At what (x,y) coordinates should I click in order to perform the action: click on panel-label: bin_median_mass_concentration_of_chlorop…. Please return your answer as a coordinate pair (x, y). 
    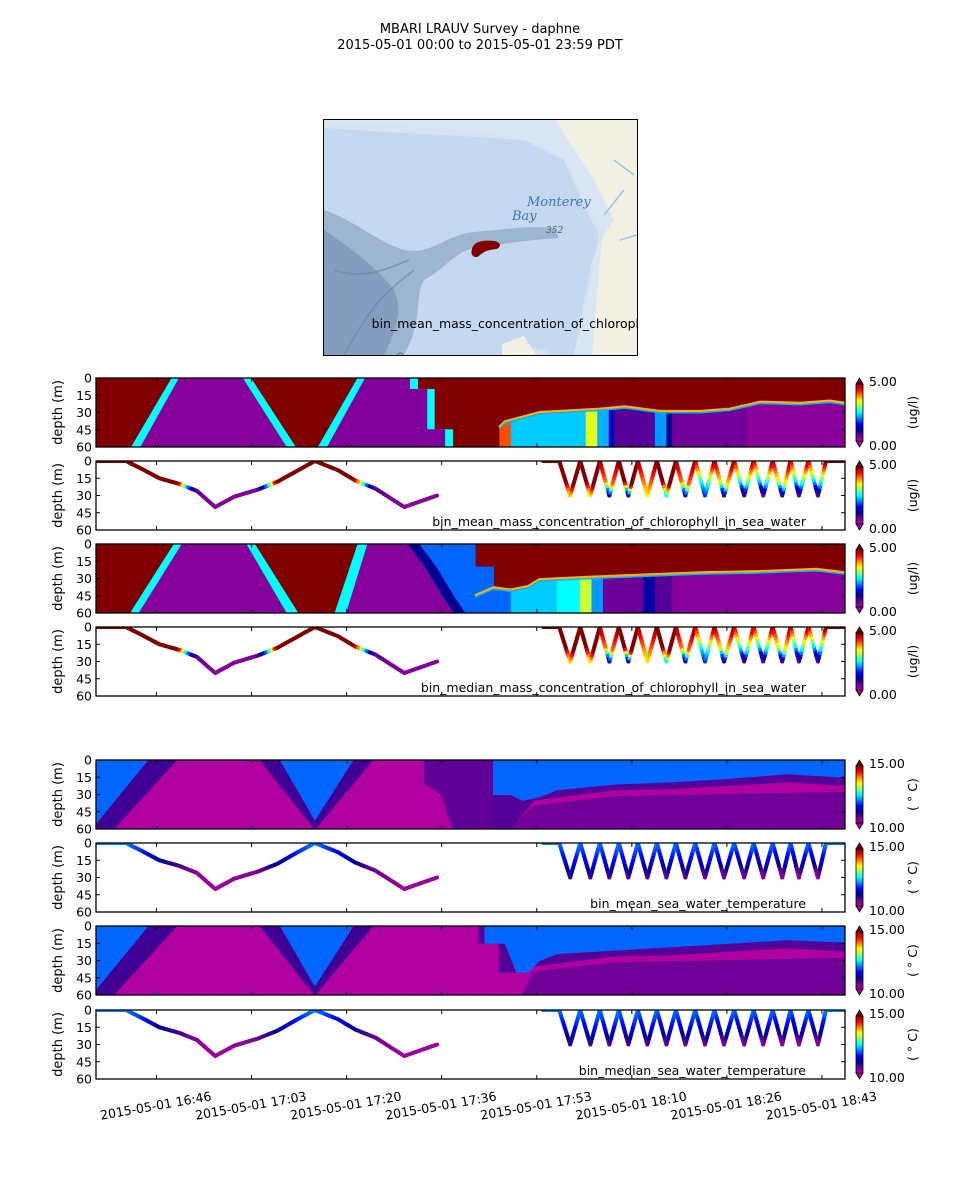
    Looking at the image, I should click on (614, 687).